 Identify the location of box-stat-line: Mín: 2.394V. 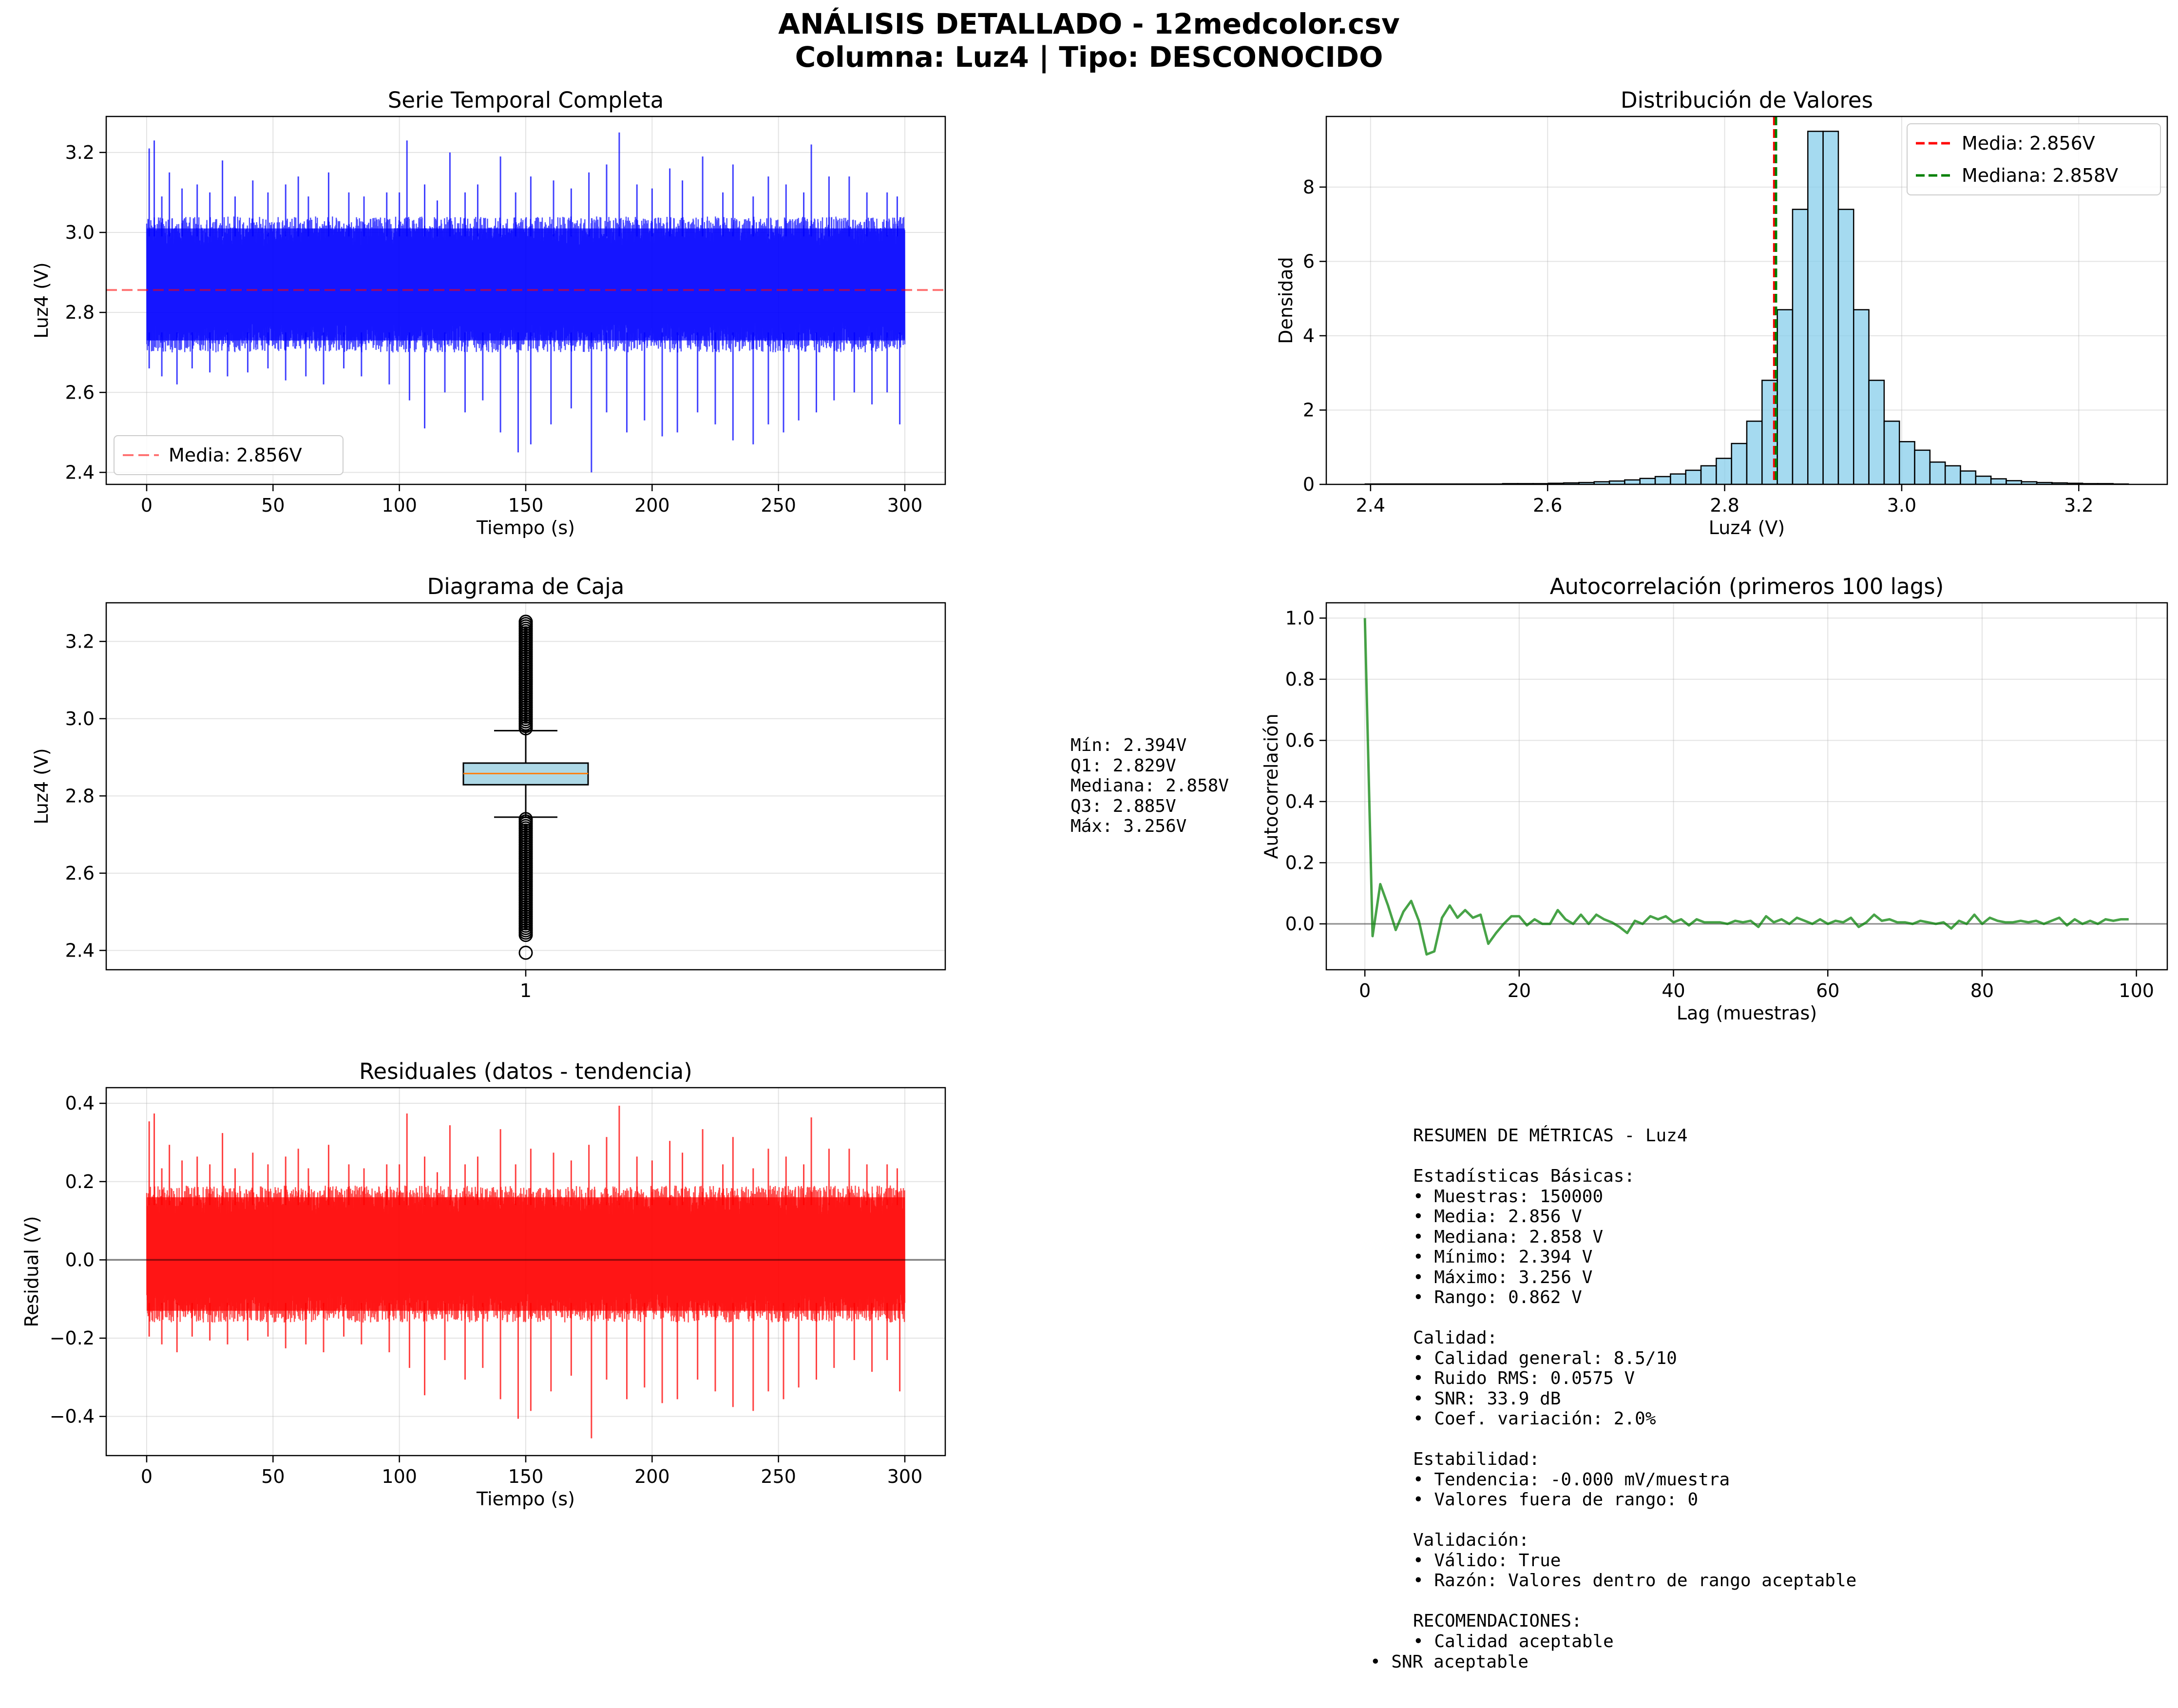
(1129, 745).